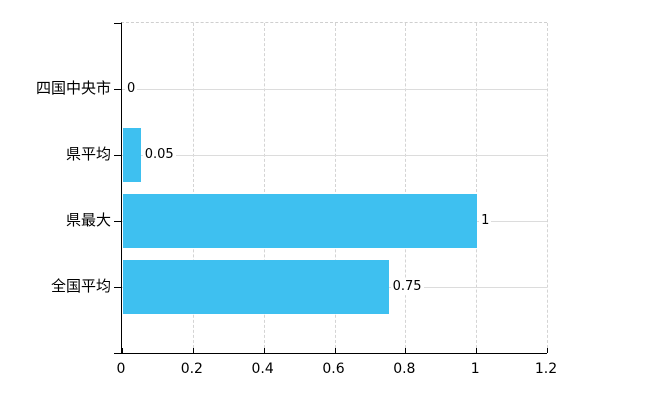 The height and width of the screenshot is (400, 650). What do you see at coordinates (73, 87) in the screenshot?
I see `category-label: 四国中央市` at bounding box center [73, 87].